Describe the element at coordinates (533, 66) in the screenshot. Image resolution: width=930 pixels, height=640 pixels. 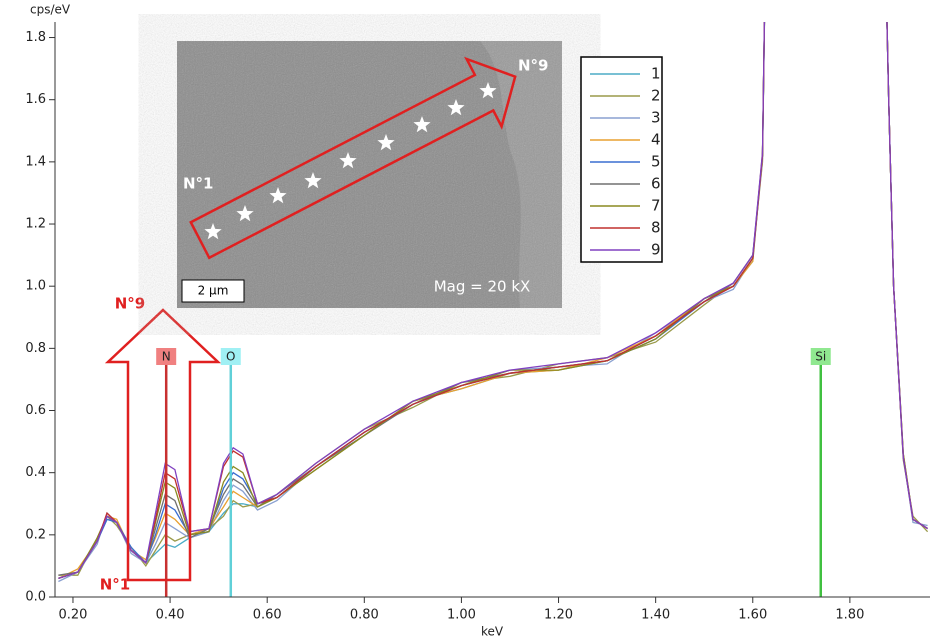
I see `inset-label: N°9` at that location.